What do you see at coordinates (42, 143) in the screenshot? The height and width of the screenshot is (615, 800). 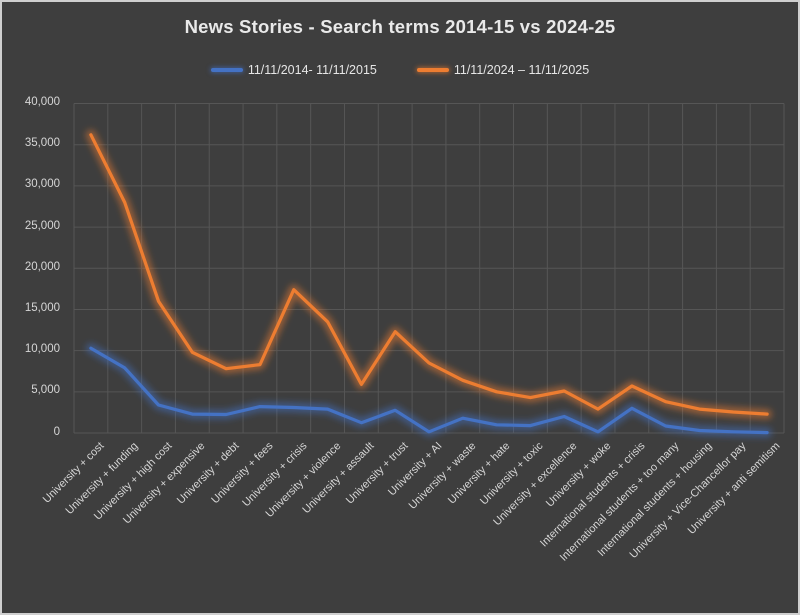 I see `y-axis-tick-label: 35,000` at bounding box center [42, 143].